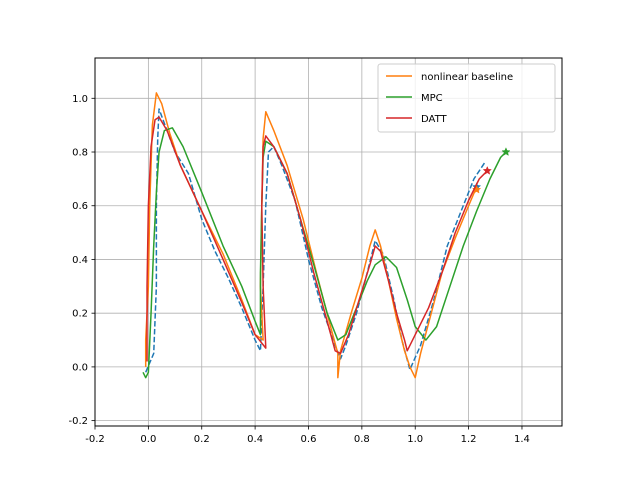  I want to click on y-tick-label: 1.0, so click(80, 99).